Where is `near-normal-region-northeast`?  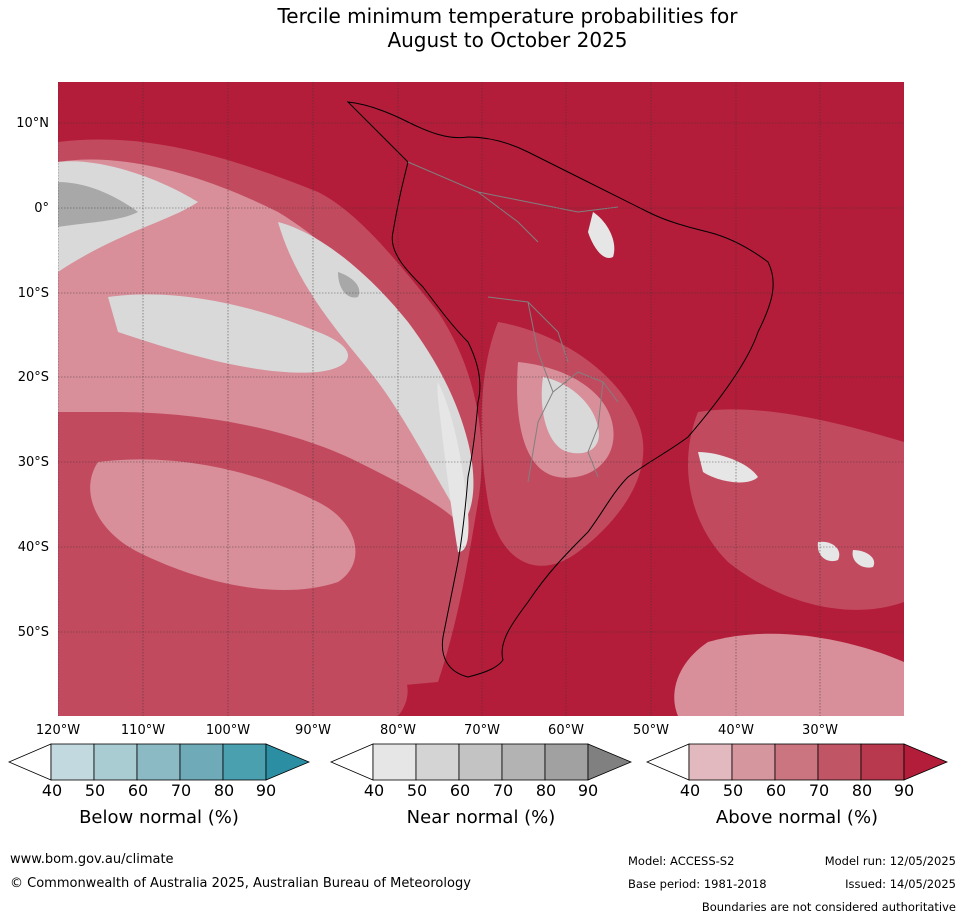
near-normal-region-northeast is located at coordinates (601, 235).